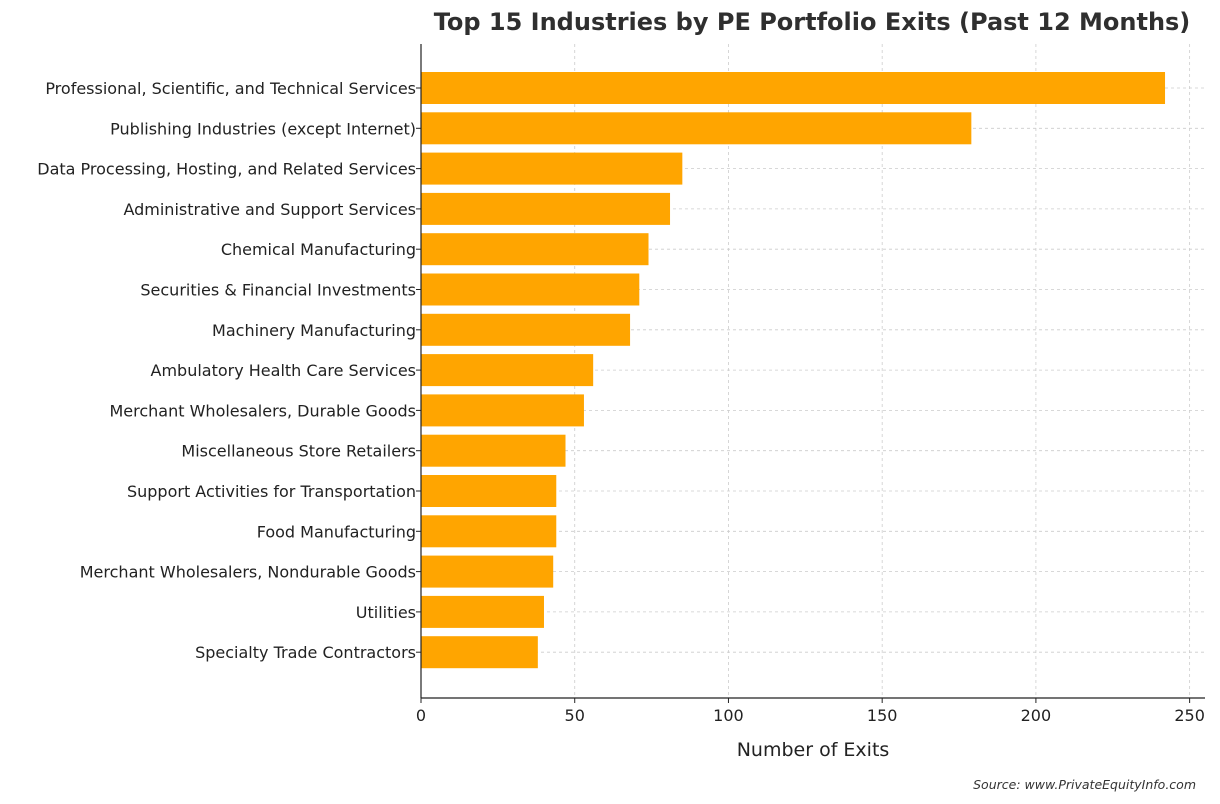 The height and width of the screenshot is (804, 1220). Describe the element at coordinates (298, 451) in the screenshot. I see `y-tick-label: Miscellaneous Store Retailers` at that location.